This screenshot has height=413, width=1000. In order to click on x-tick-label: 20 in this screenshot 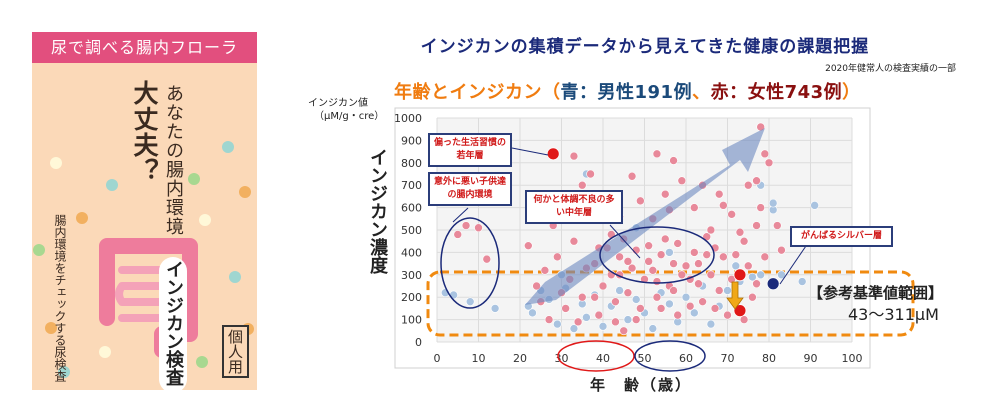, I will do `click(520, 358)`.